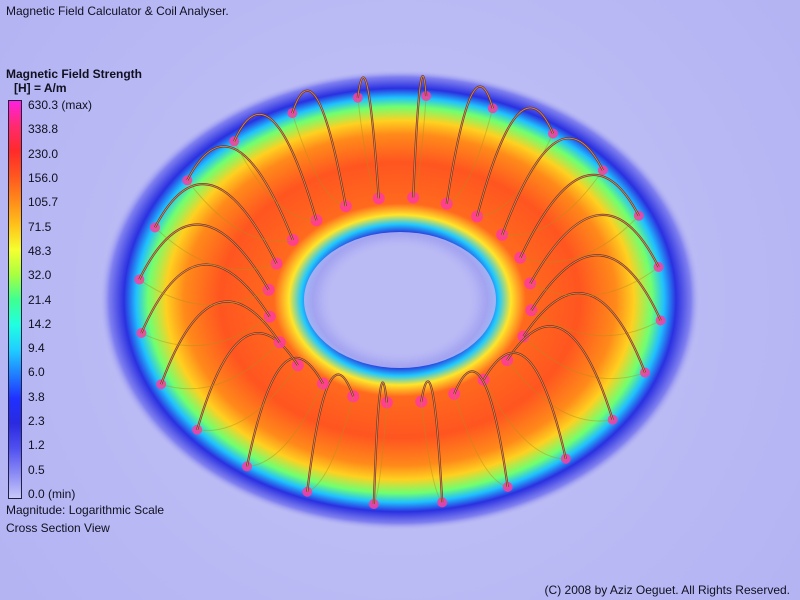  I want to click on scale-tick-label: 32.0, so click(40, 275).